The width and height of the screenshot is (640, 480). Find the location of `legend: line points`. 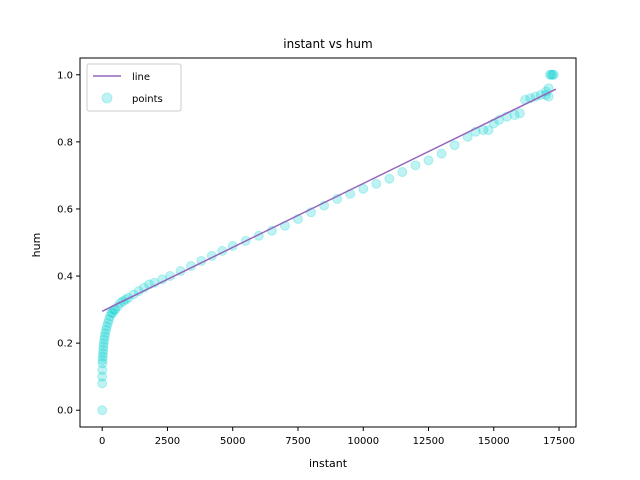

legend: line points is located at coordinates (134, 87).